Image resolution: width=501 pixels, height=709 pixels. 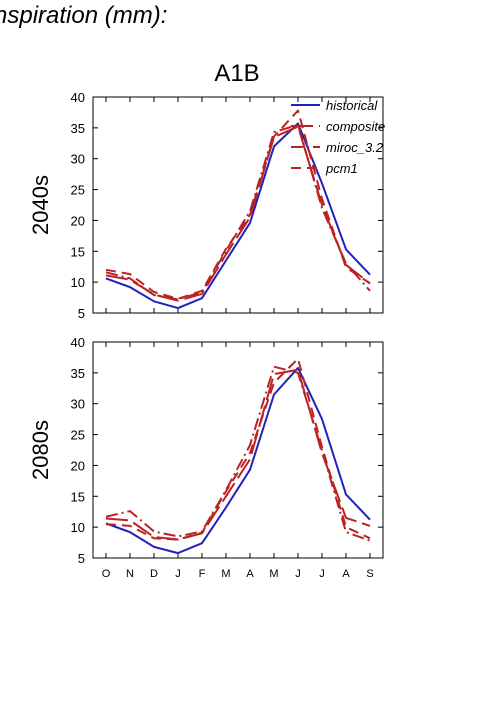 I want to click on legend-label: composite, so click(x=355, y=126).